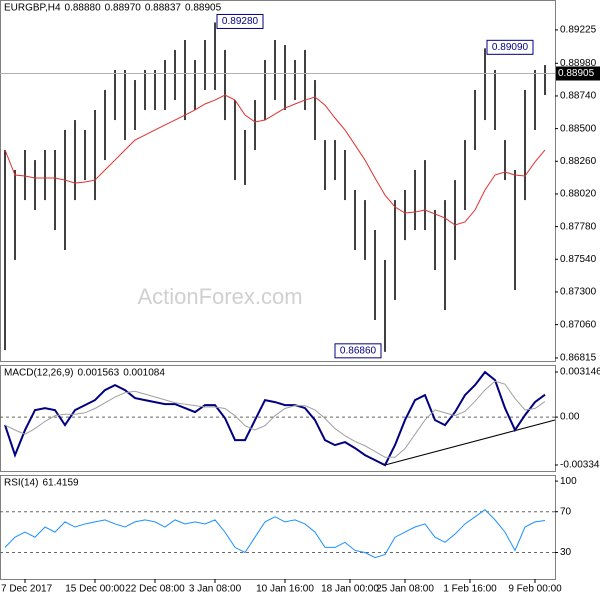  What do you see at coordinates (535, 589) in the screenshot?
I see `x-tick-label: 9 Feb 00:00` at bounding box center [535, 589].